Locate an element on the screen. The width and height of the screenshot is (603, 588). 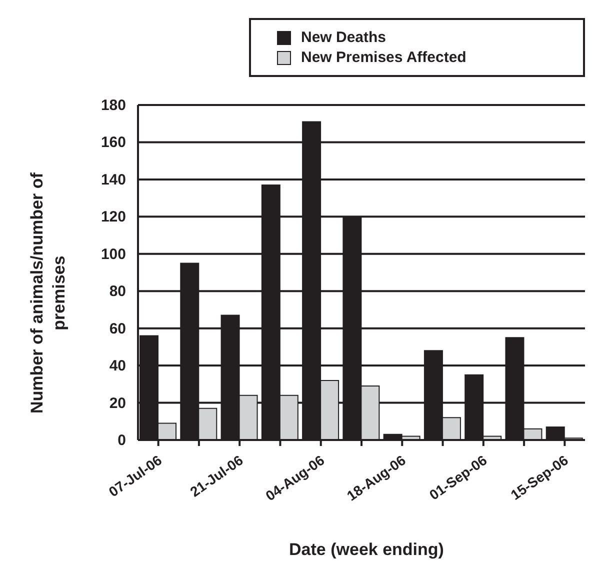
y-tick-label: 60 is located at coordinates (117, 329).